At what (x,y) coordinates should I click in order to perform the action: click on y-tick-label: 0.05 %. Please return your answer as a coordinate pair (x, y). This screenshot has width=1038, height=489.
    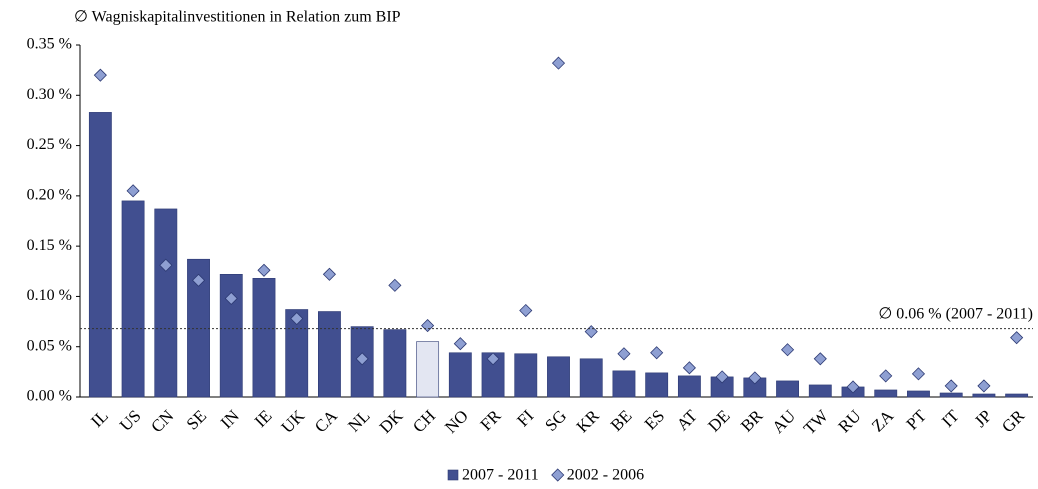
    Looking at the image, I should click on (49, 345).